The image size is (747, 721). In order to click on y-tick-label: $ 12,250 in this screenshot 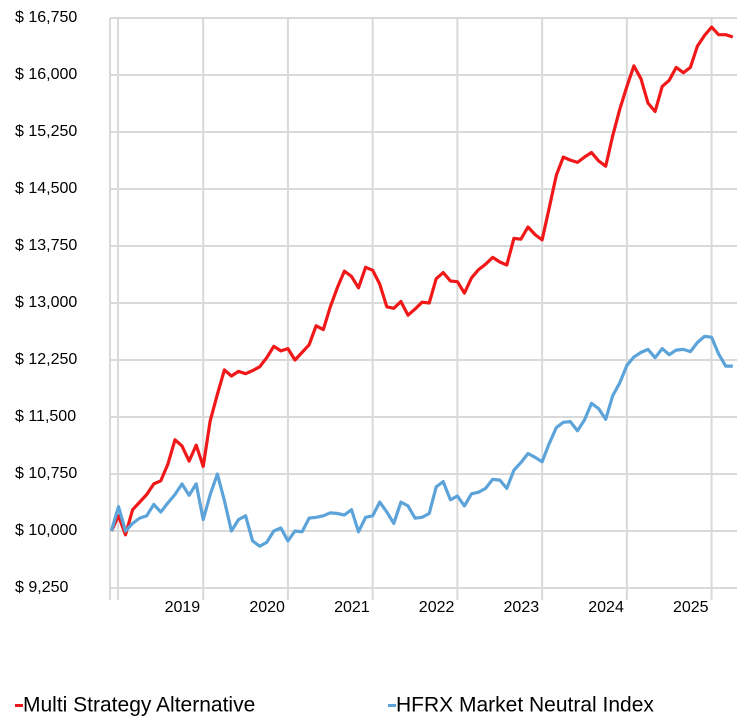, I will do `click(46, 359)`.